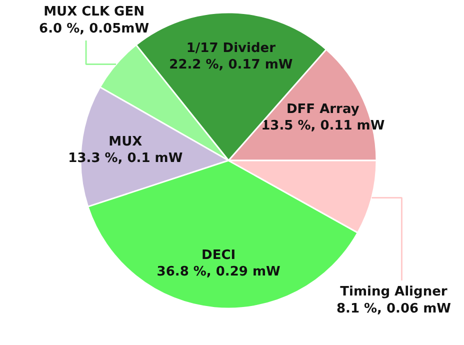 The width and height of the screenshot is (464, 345). I want to click on slice-label: MUX CLK GEN, so click(94, 12).